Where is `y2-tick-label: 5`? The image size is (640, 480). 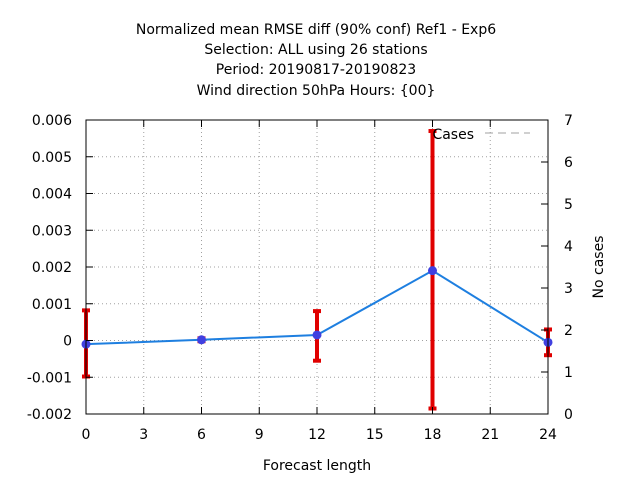 y2-tick-label: 5 is located at coordinates (568, 205).